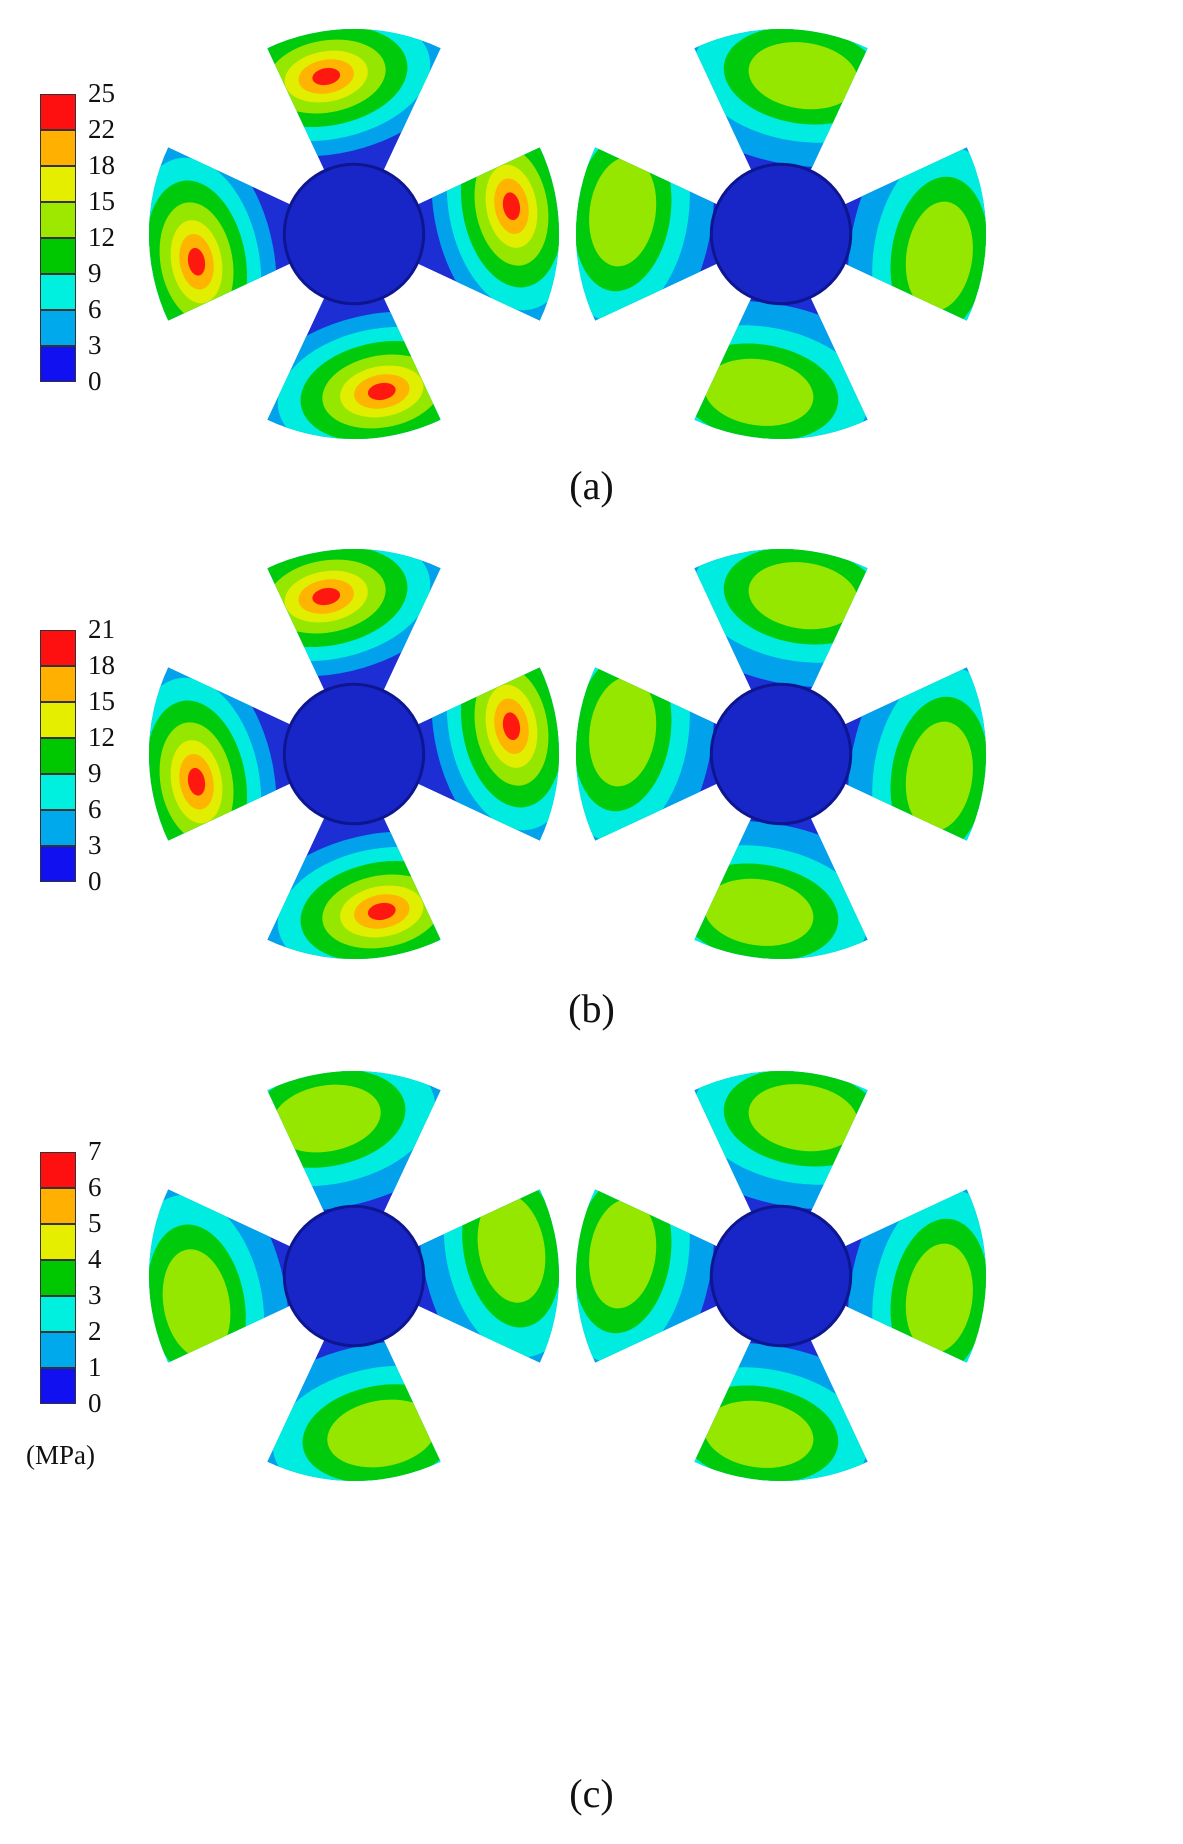  What do you see at coordinates (95, 1151) in the screenshot?
I see `legend-tick-label: 7` at bounding box center [95, 1151].